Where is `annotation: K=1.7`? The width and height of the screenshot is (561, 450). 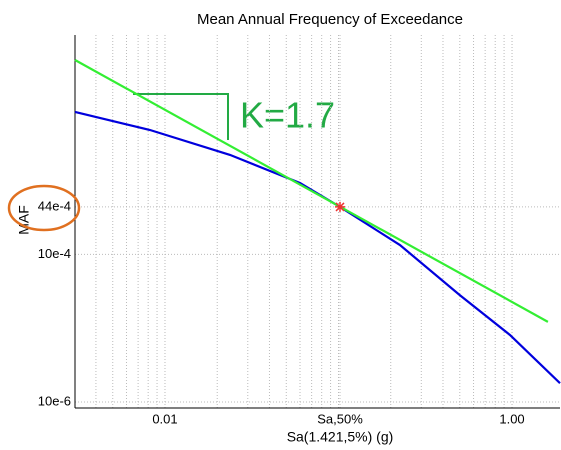 annotation: K=1.7 is located at coordinates (287, 115).